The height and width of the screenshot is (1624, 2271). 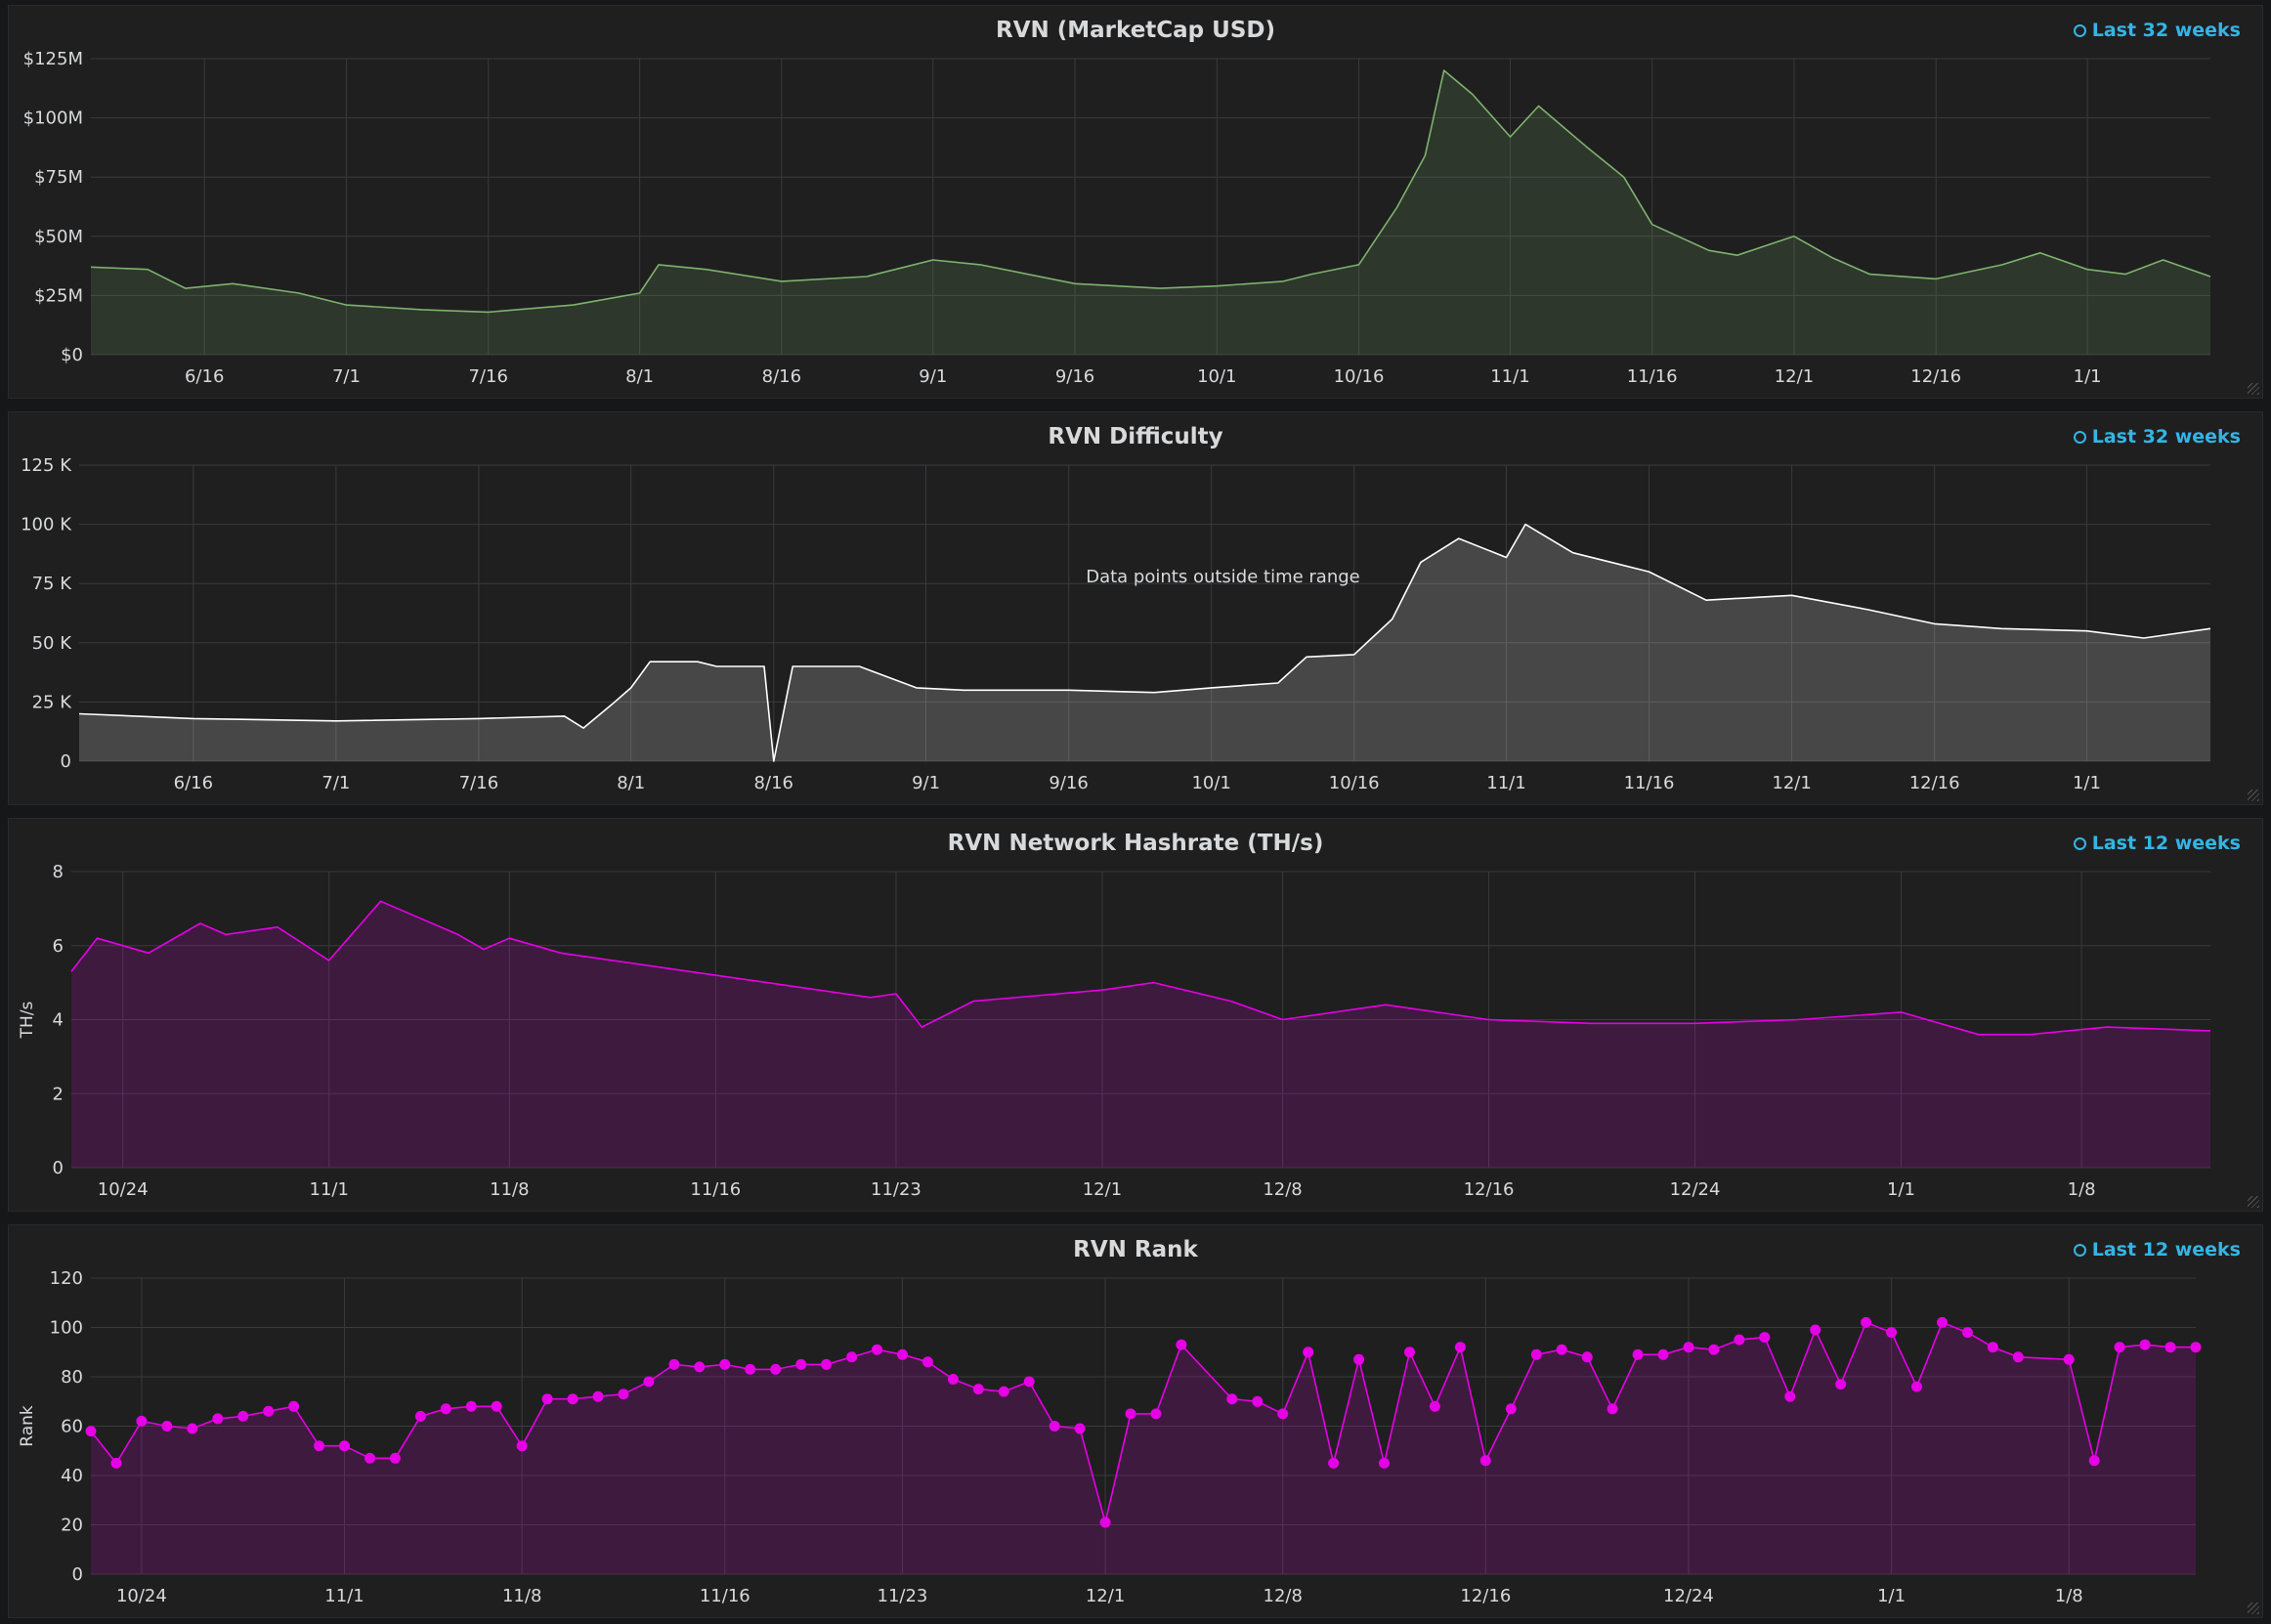 I want to click on y-tick-label: 2, so click(x=58, y=1094).